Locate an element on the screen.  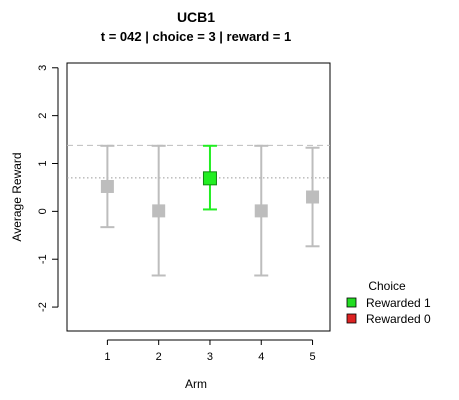
y-tick-label-0: 0 is located at coordinates (43, 211).